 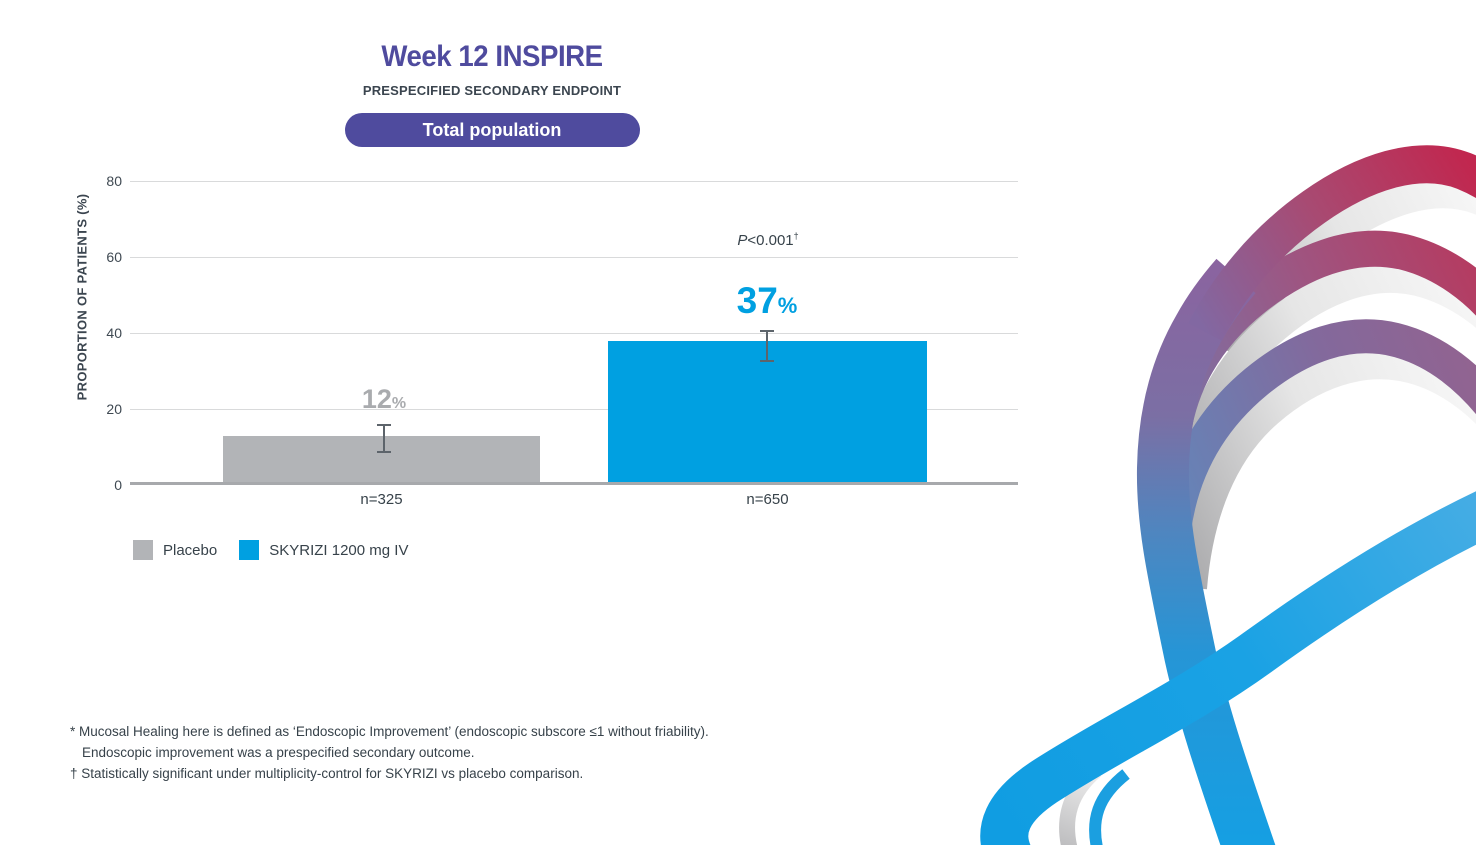 I want to click on n-label-skyrizi: n=650, so click(x=767, y=499).